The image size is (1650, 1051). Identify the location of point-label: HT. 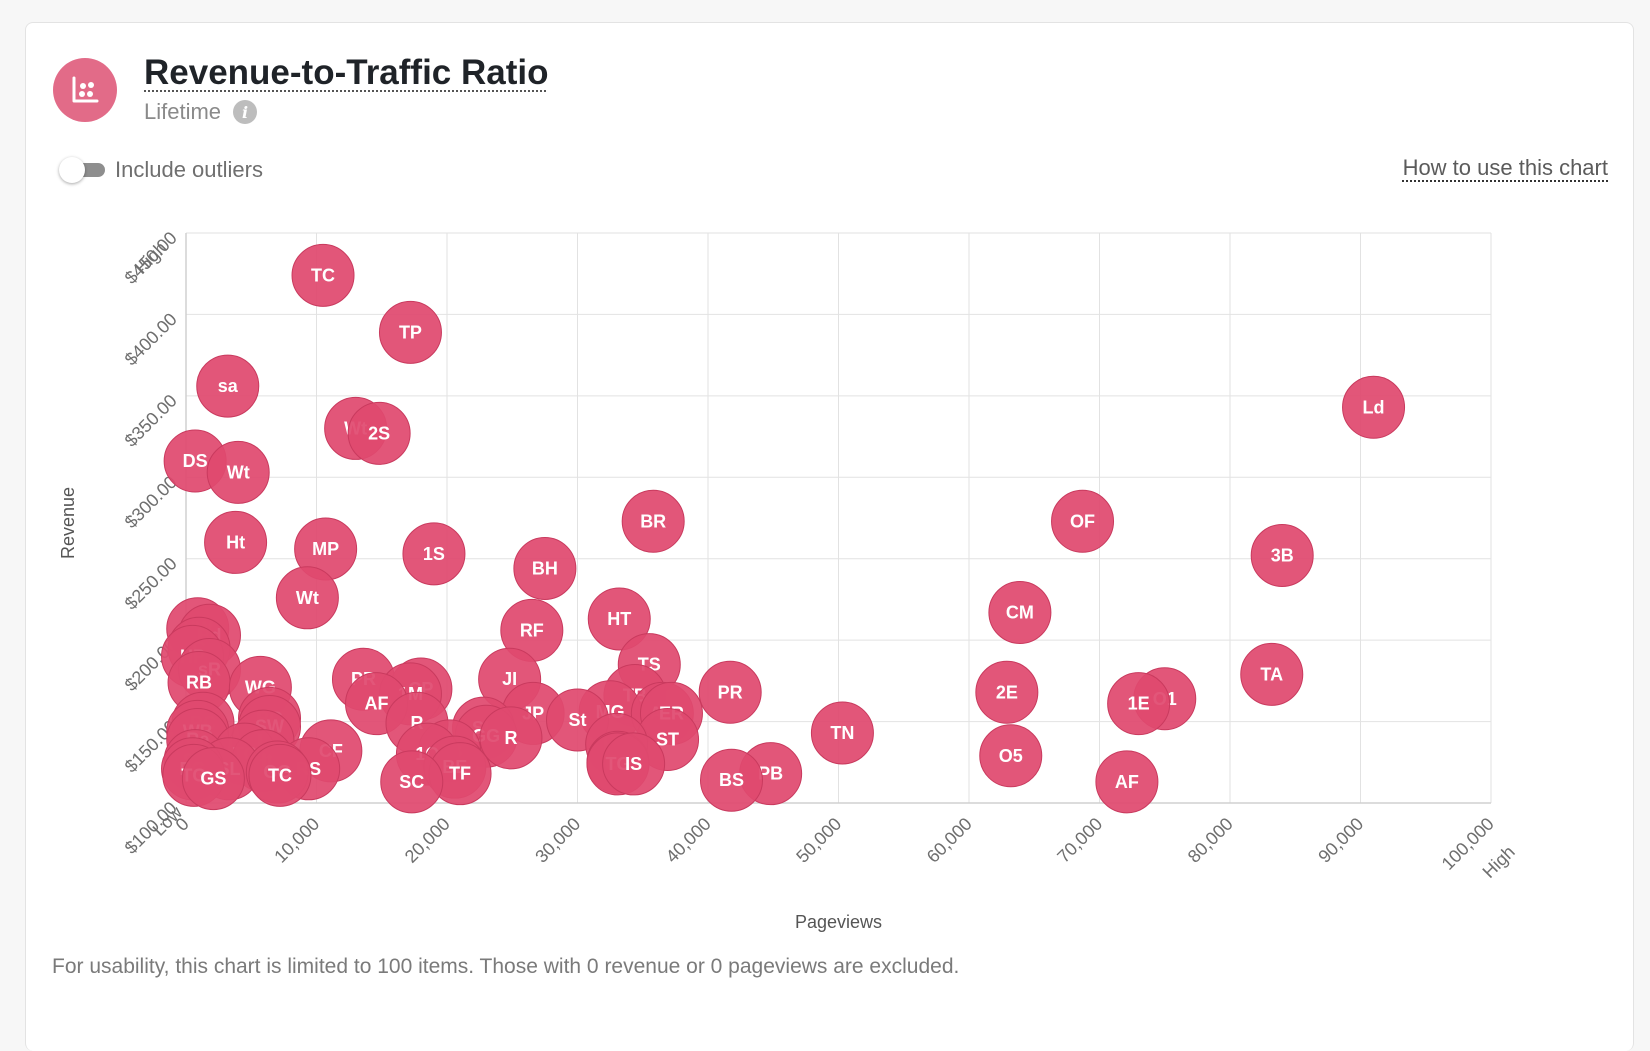
(619, 619).